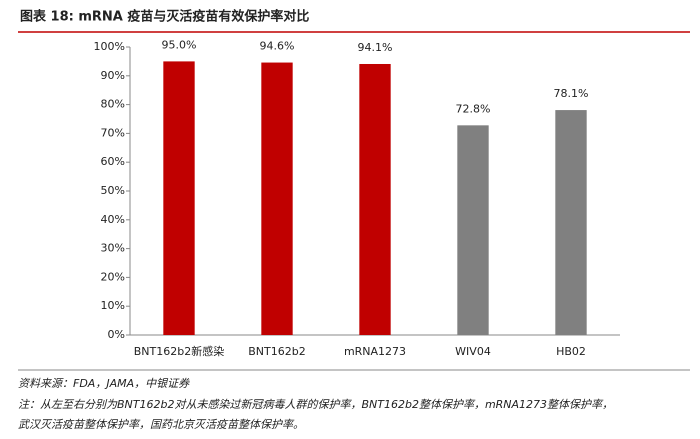 This screenshot has height=439, width=700. What do you see at coordinates (276, 351) in the screenshot?
I see `x-tick-label: BNT162b2` at bounding box center [276, 351].